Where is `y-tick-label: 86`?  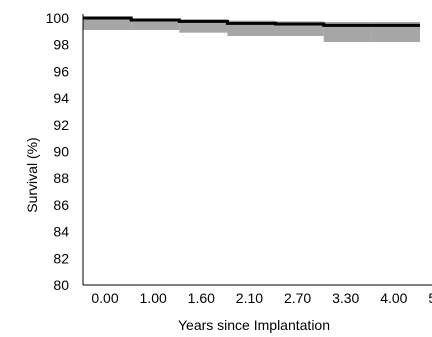 y-tick-label: 86 is located at coordinates (61, 205).